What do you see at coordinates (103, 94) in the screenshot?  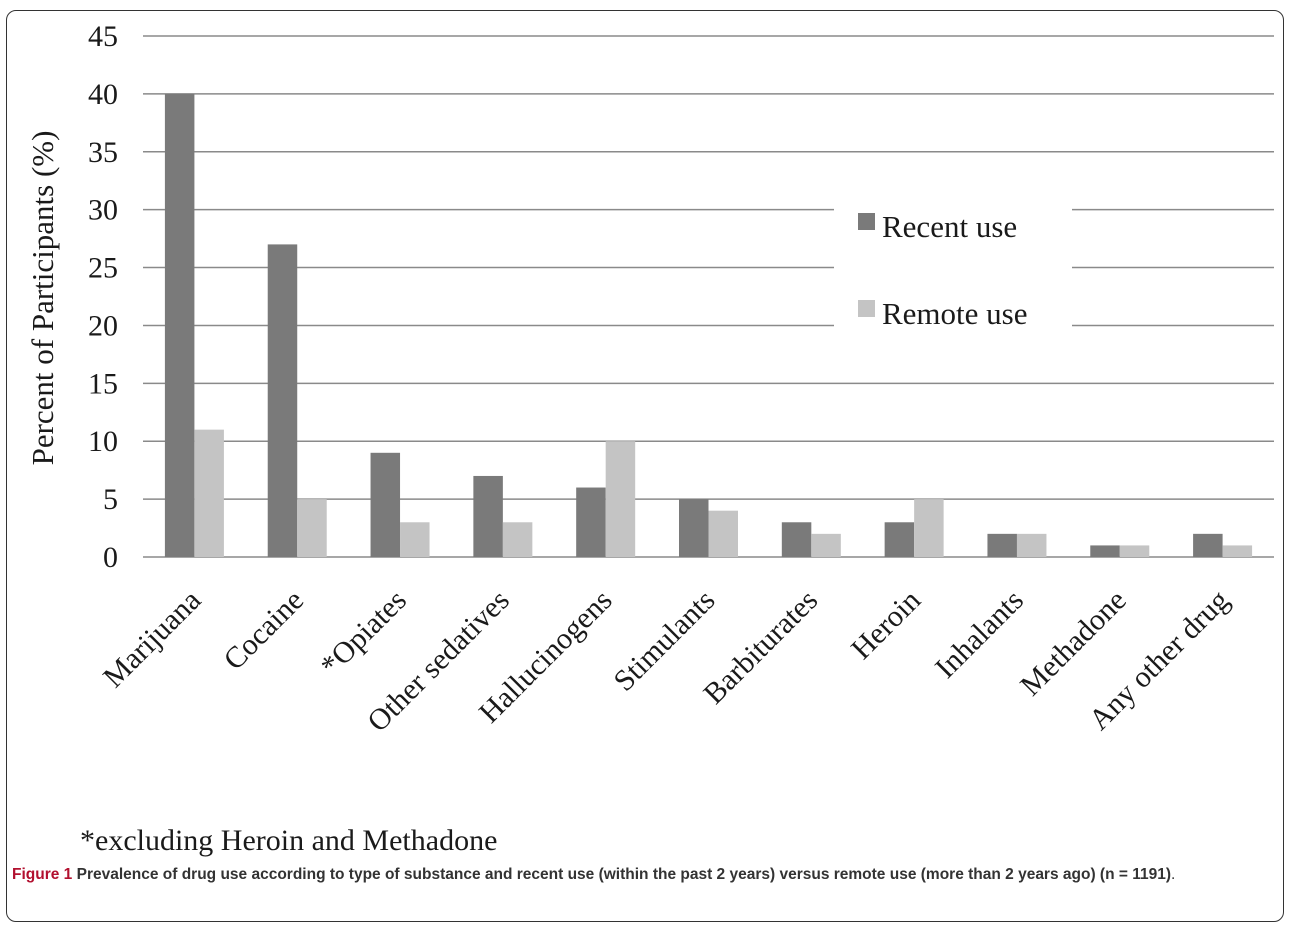 I see `y-tick-label-40: 40` at bounding box center [103, 94].